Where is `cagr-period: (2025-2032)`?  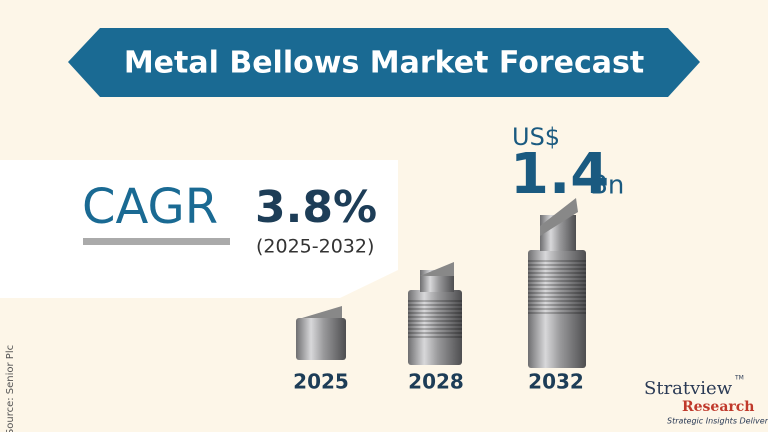
cagr-period: (2025-2032) is located at coordinates (315, 247).